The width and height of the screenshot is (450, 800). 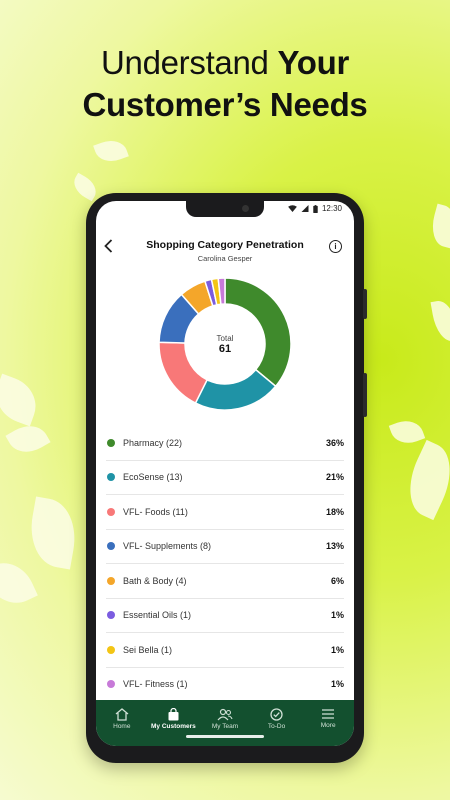 What do you see at coordinates (225, 245) in the screenshot?
I see `page-title: Shopping Category Penetration` at bounding box center [225, 245].